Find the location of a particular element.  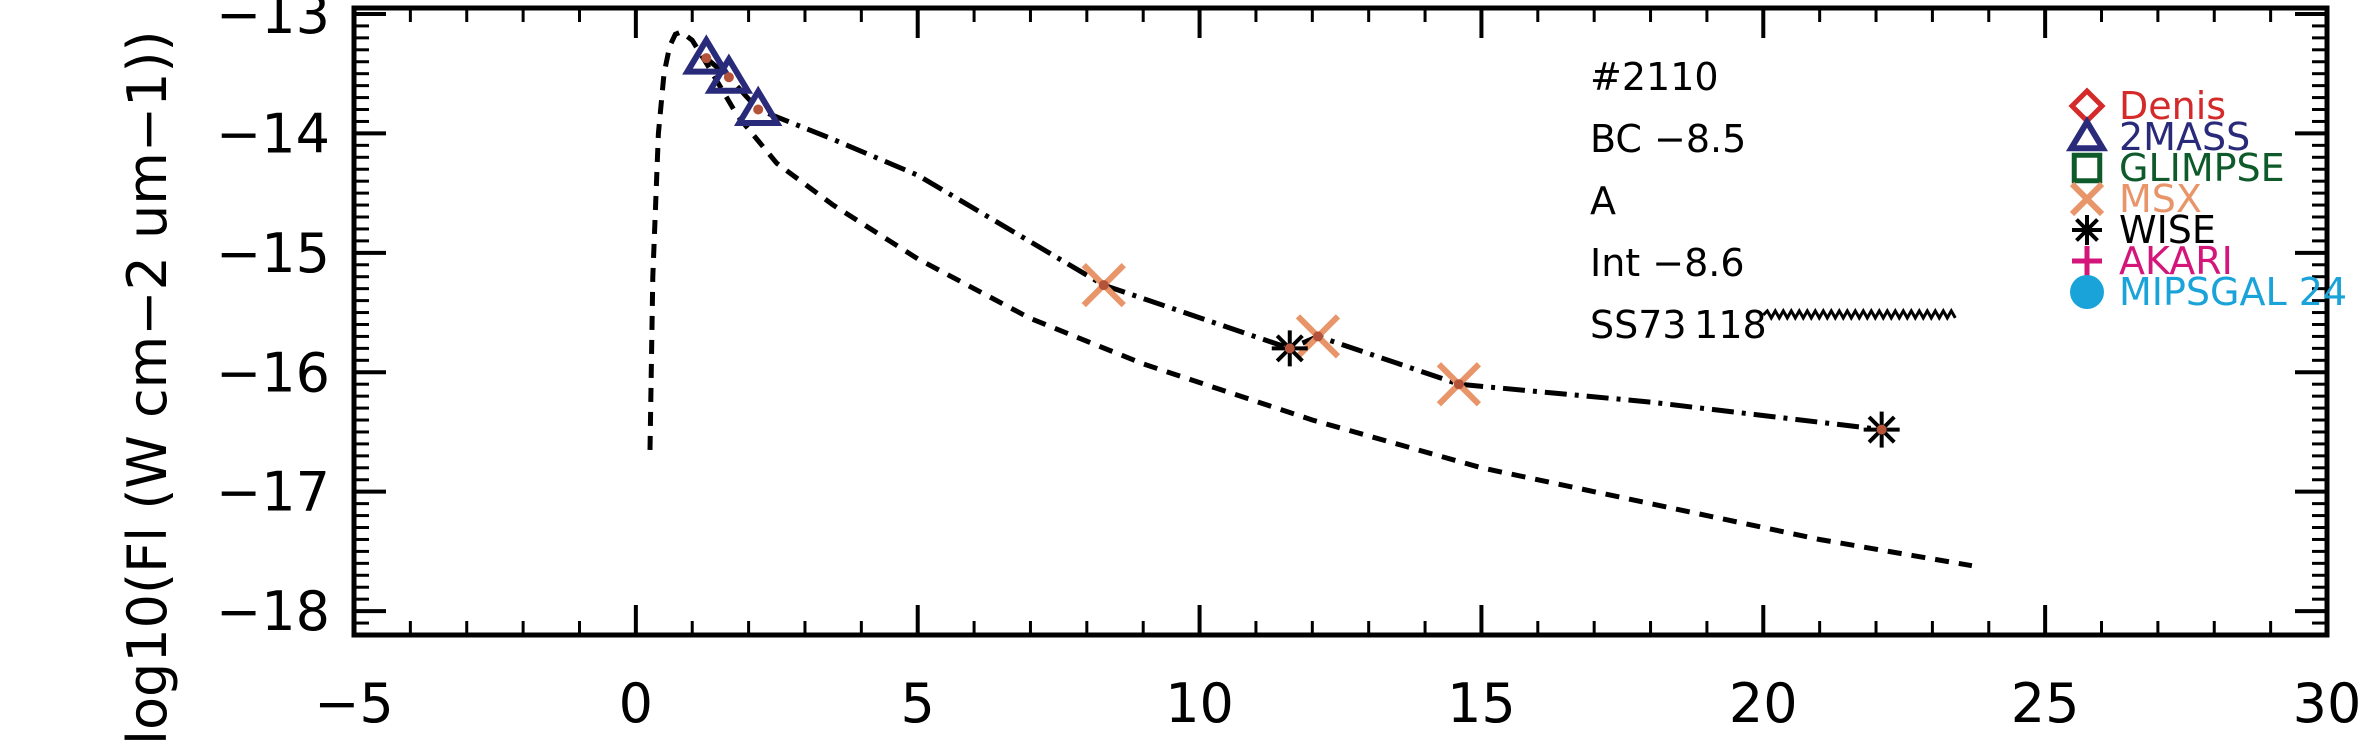

legend-marker-2mass is located at coordinates (2087, 134).